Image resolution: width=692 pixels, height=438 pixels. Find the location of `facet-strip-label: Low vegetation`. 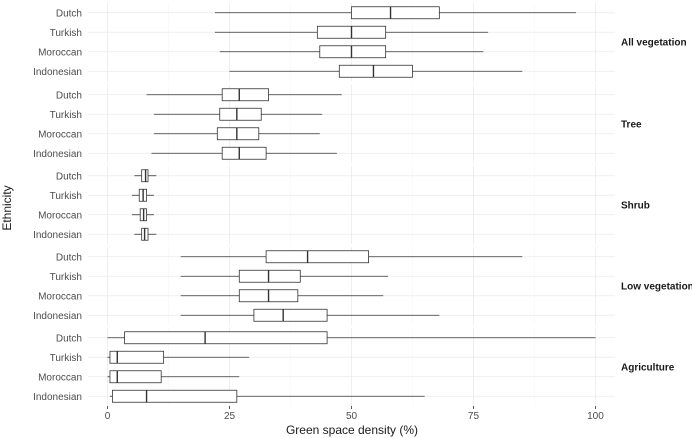

facet-strip-label: Low vegetation is located at coordinates (656, 287).